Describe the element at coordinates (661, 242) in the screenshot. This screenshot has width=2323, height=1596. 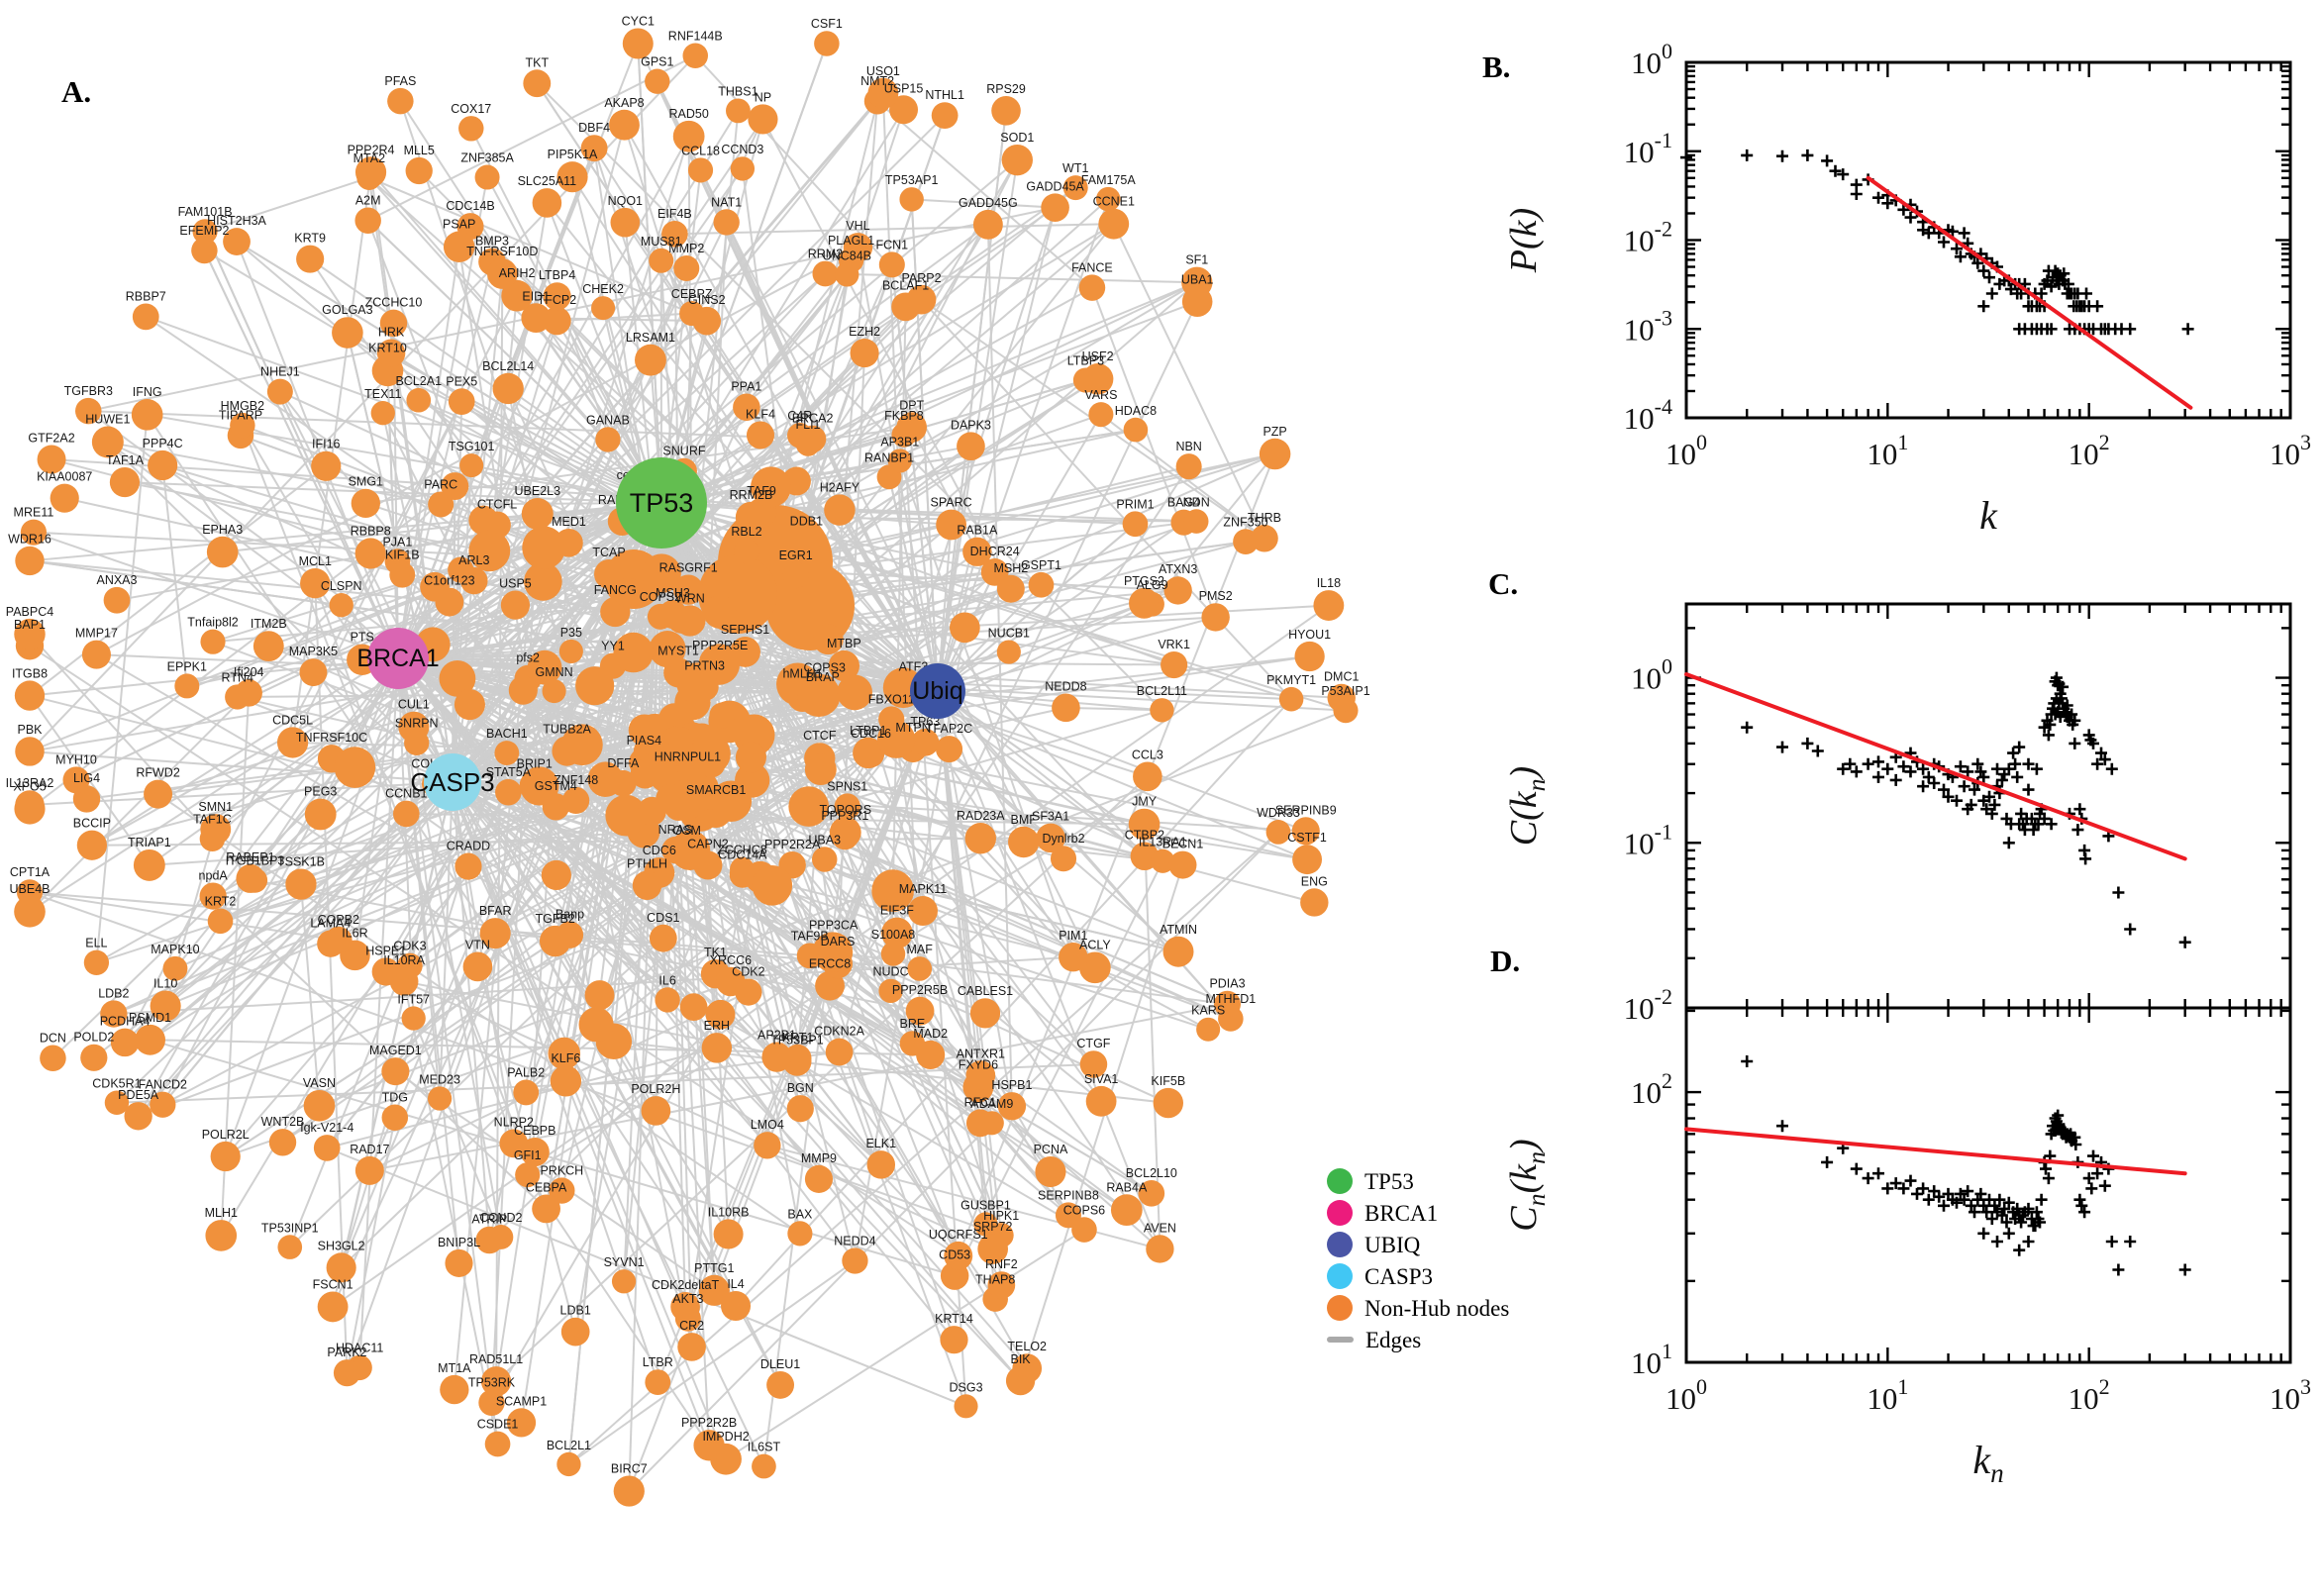
I see `svg-text: MUS81` at that location.